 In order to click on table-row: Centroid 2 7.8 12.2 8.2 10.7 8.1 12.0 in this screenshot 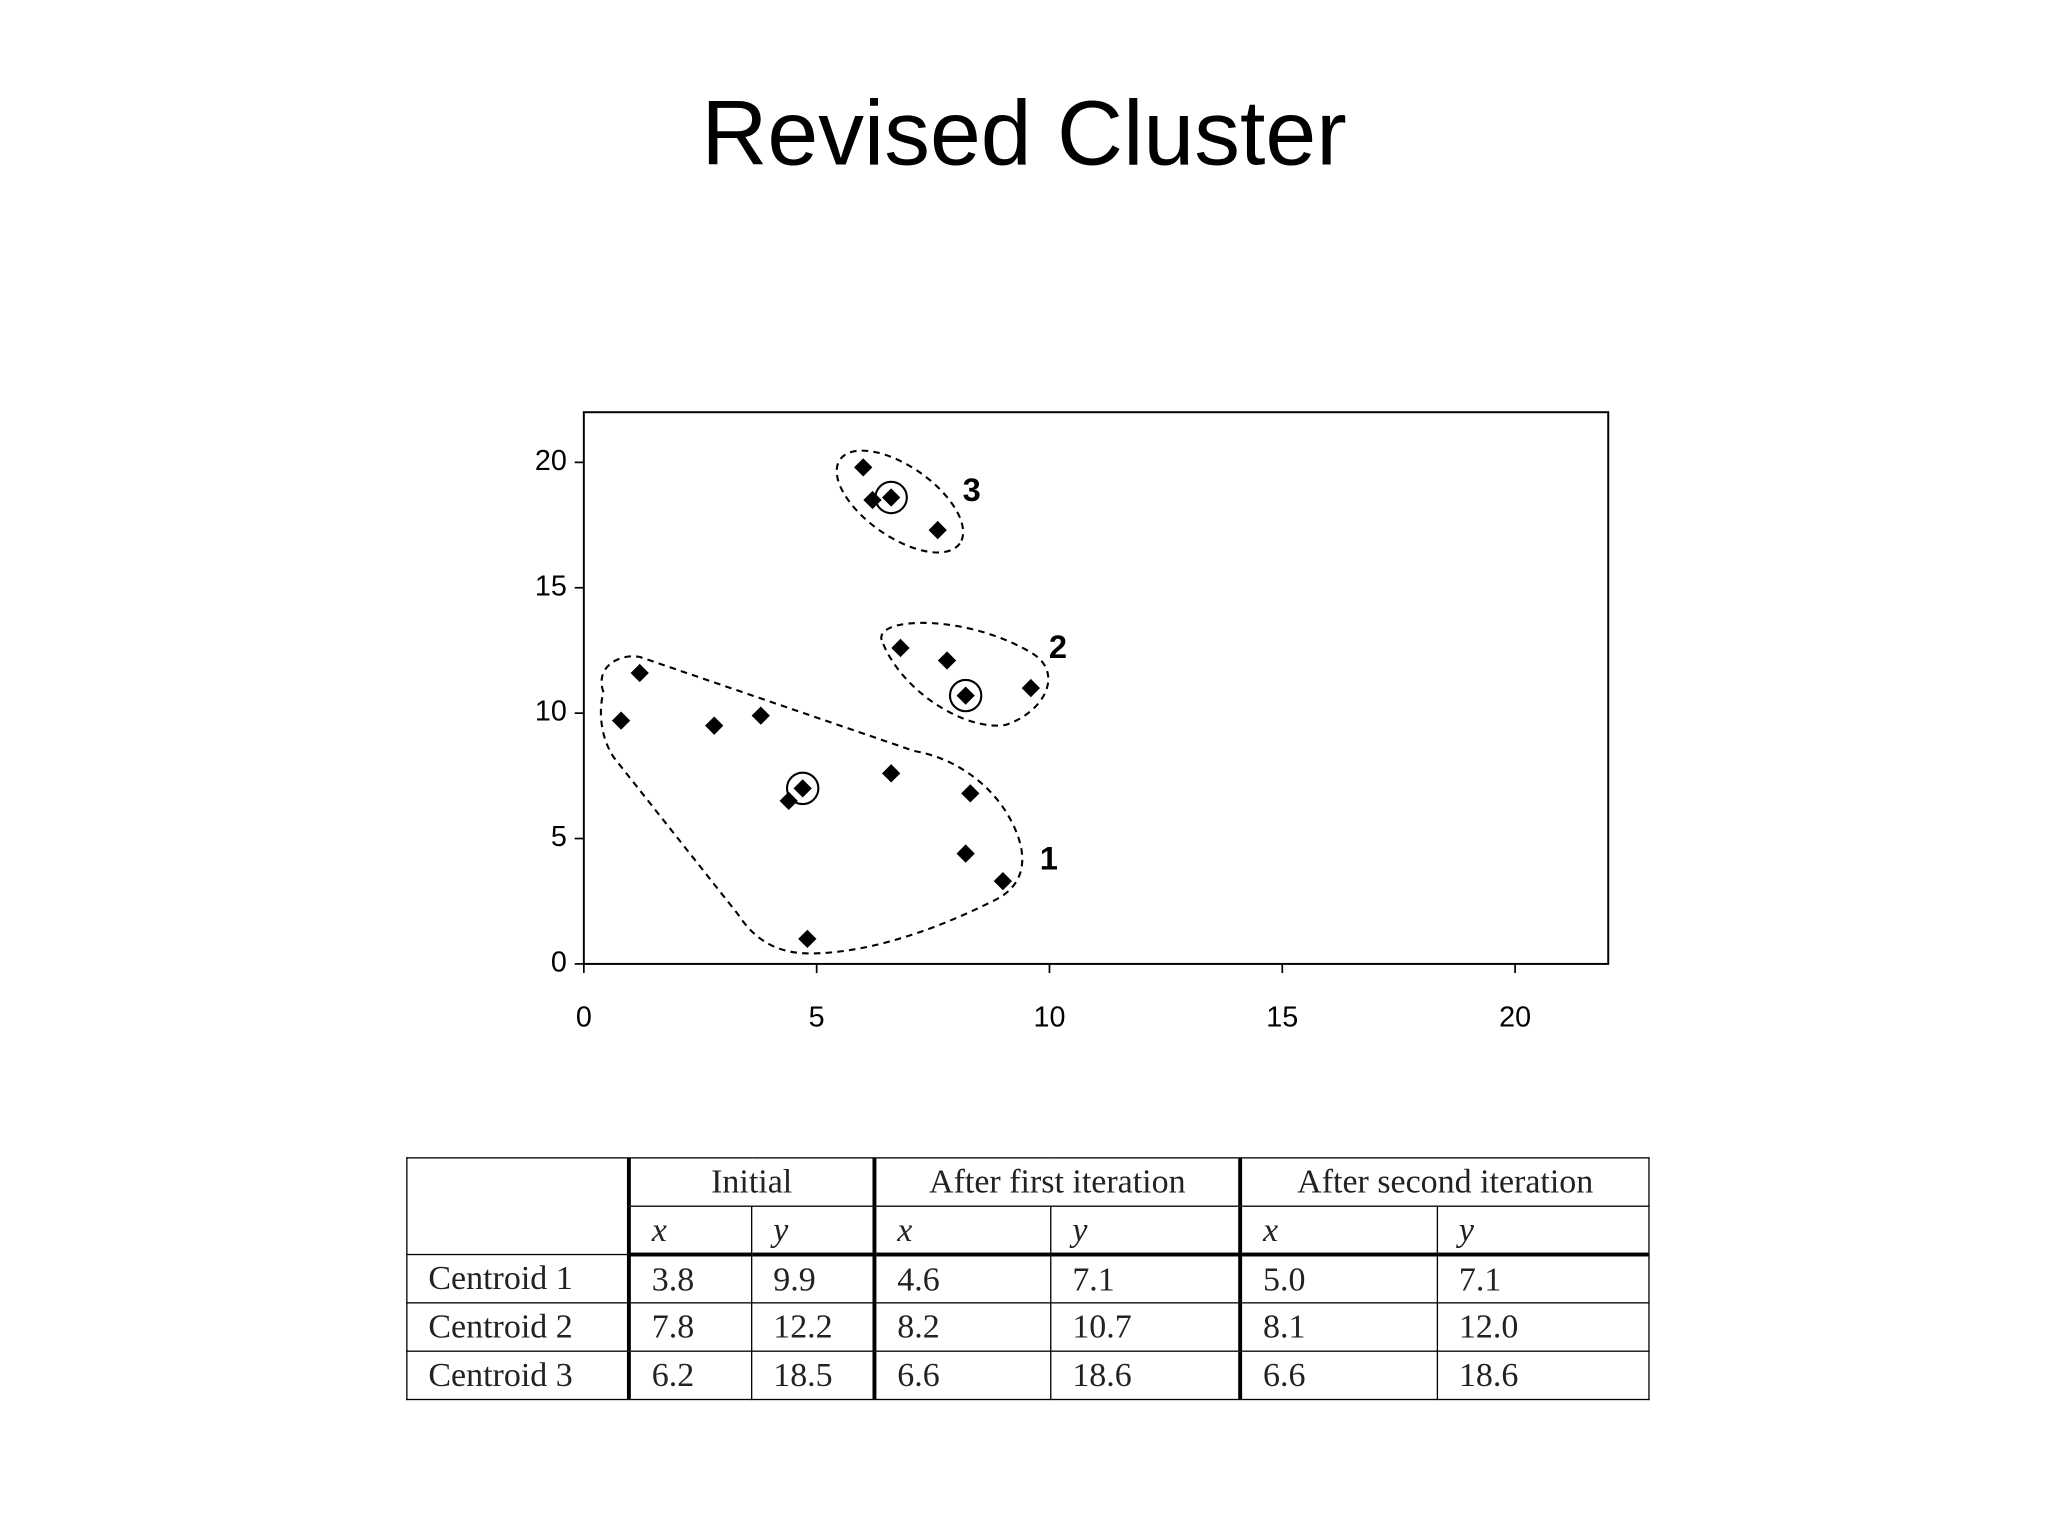, I will do `click(1028, 1327)`.